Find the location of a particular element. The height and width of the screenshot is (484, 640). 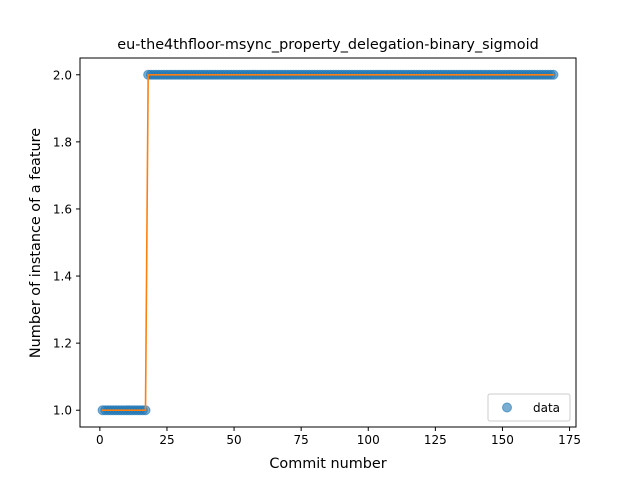

legend-label-data: data is located at coordinates (546, 408).